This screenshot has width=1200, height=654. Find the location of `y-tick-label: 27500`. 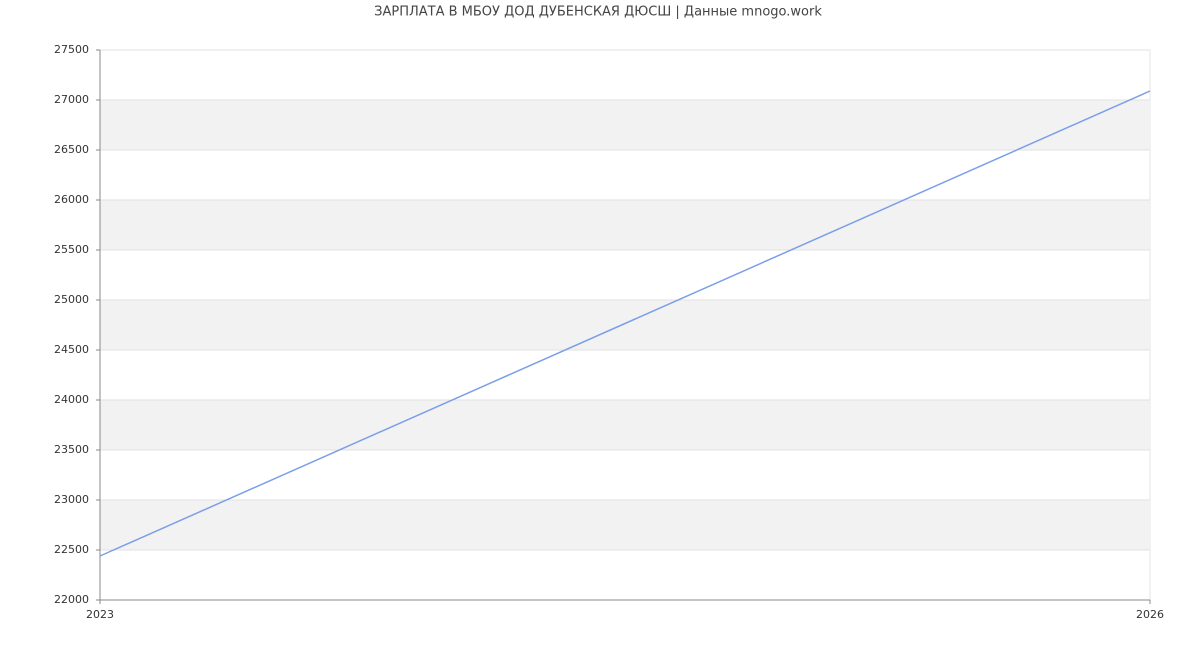

y-tick-label: 27500 is located at coordinates (71, 49).